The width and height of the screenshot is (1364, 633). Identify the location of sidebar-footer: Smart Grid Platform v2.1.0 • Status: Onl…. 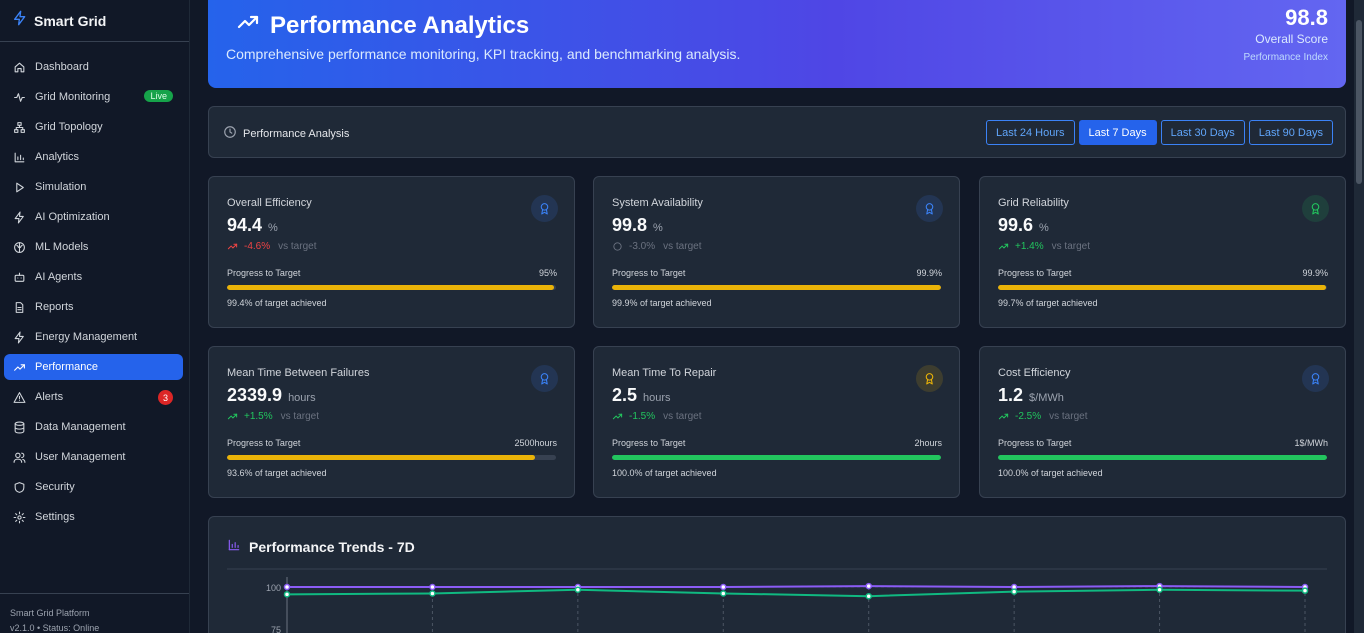
(94, 613).